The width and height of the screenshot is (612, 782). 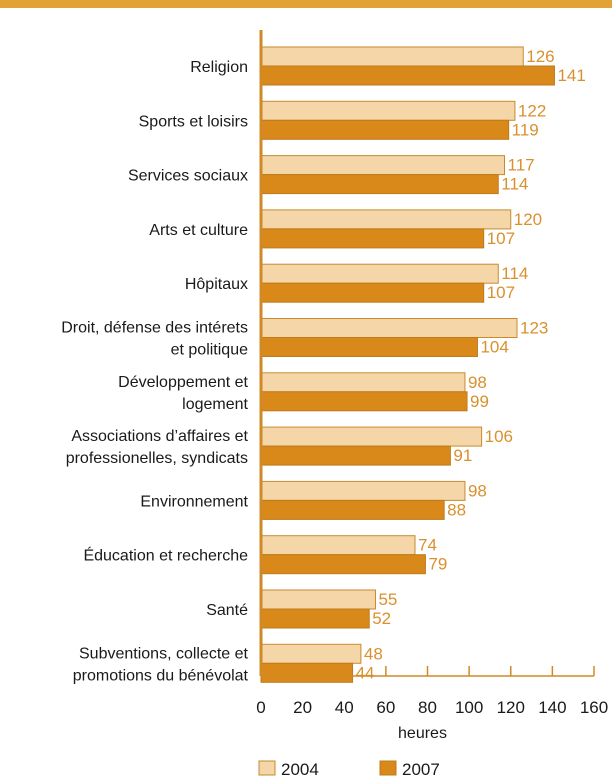 I want to click on value-label: 48, so click(x=373, y=653).